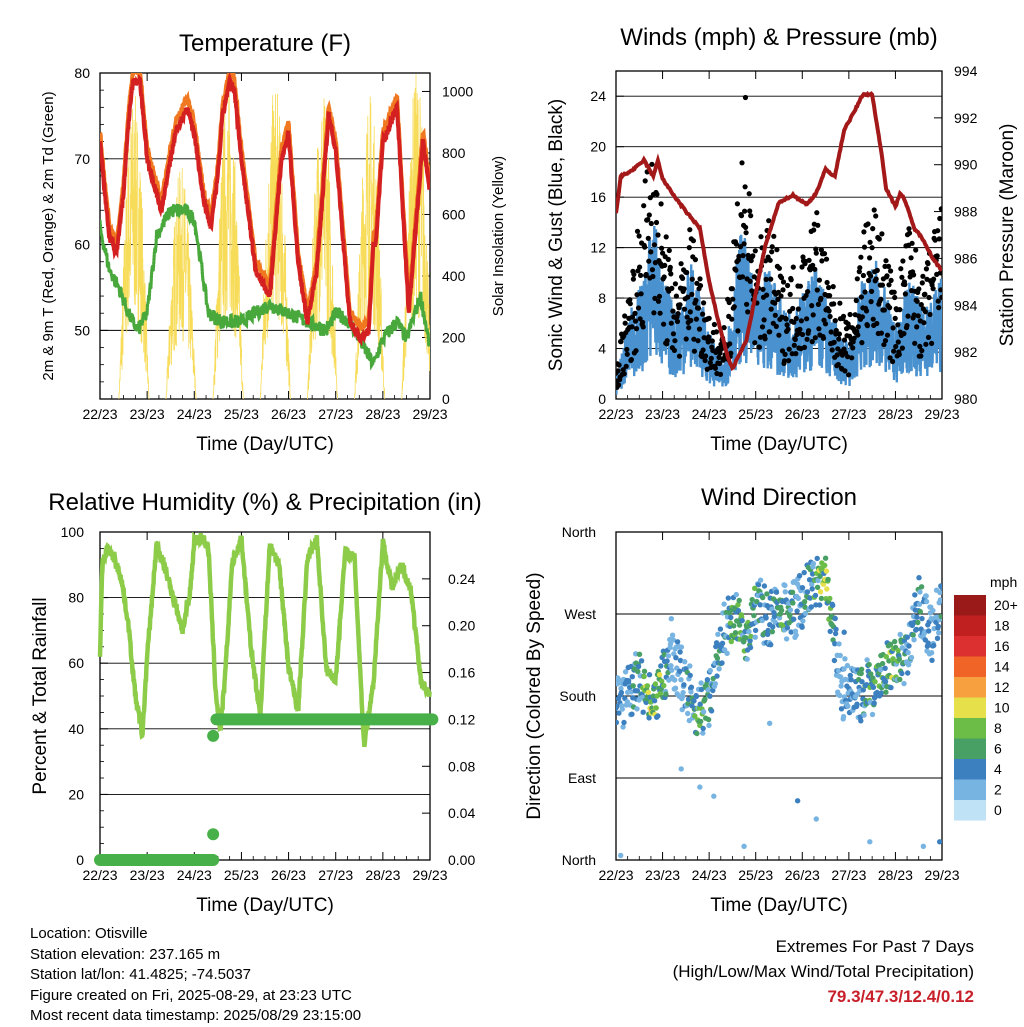  Describe the element at coordinates (966, 258) in the screenshot. I see `winds-y2tick-label: 986` at that location.